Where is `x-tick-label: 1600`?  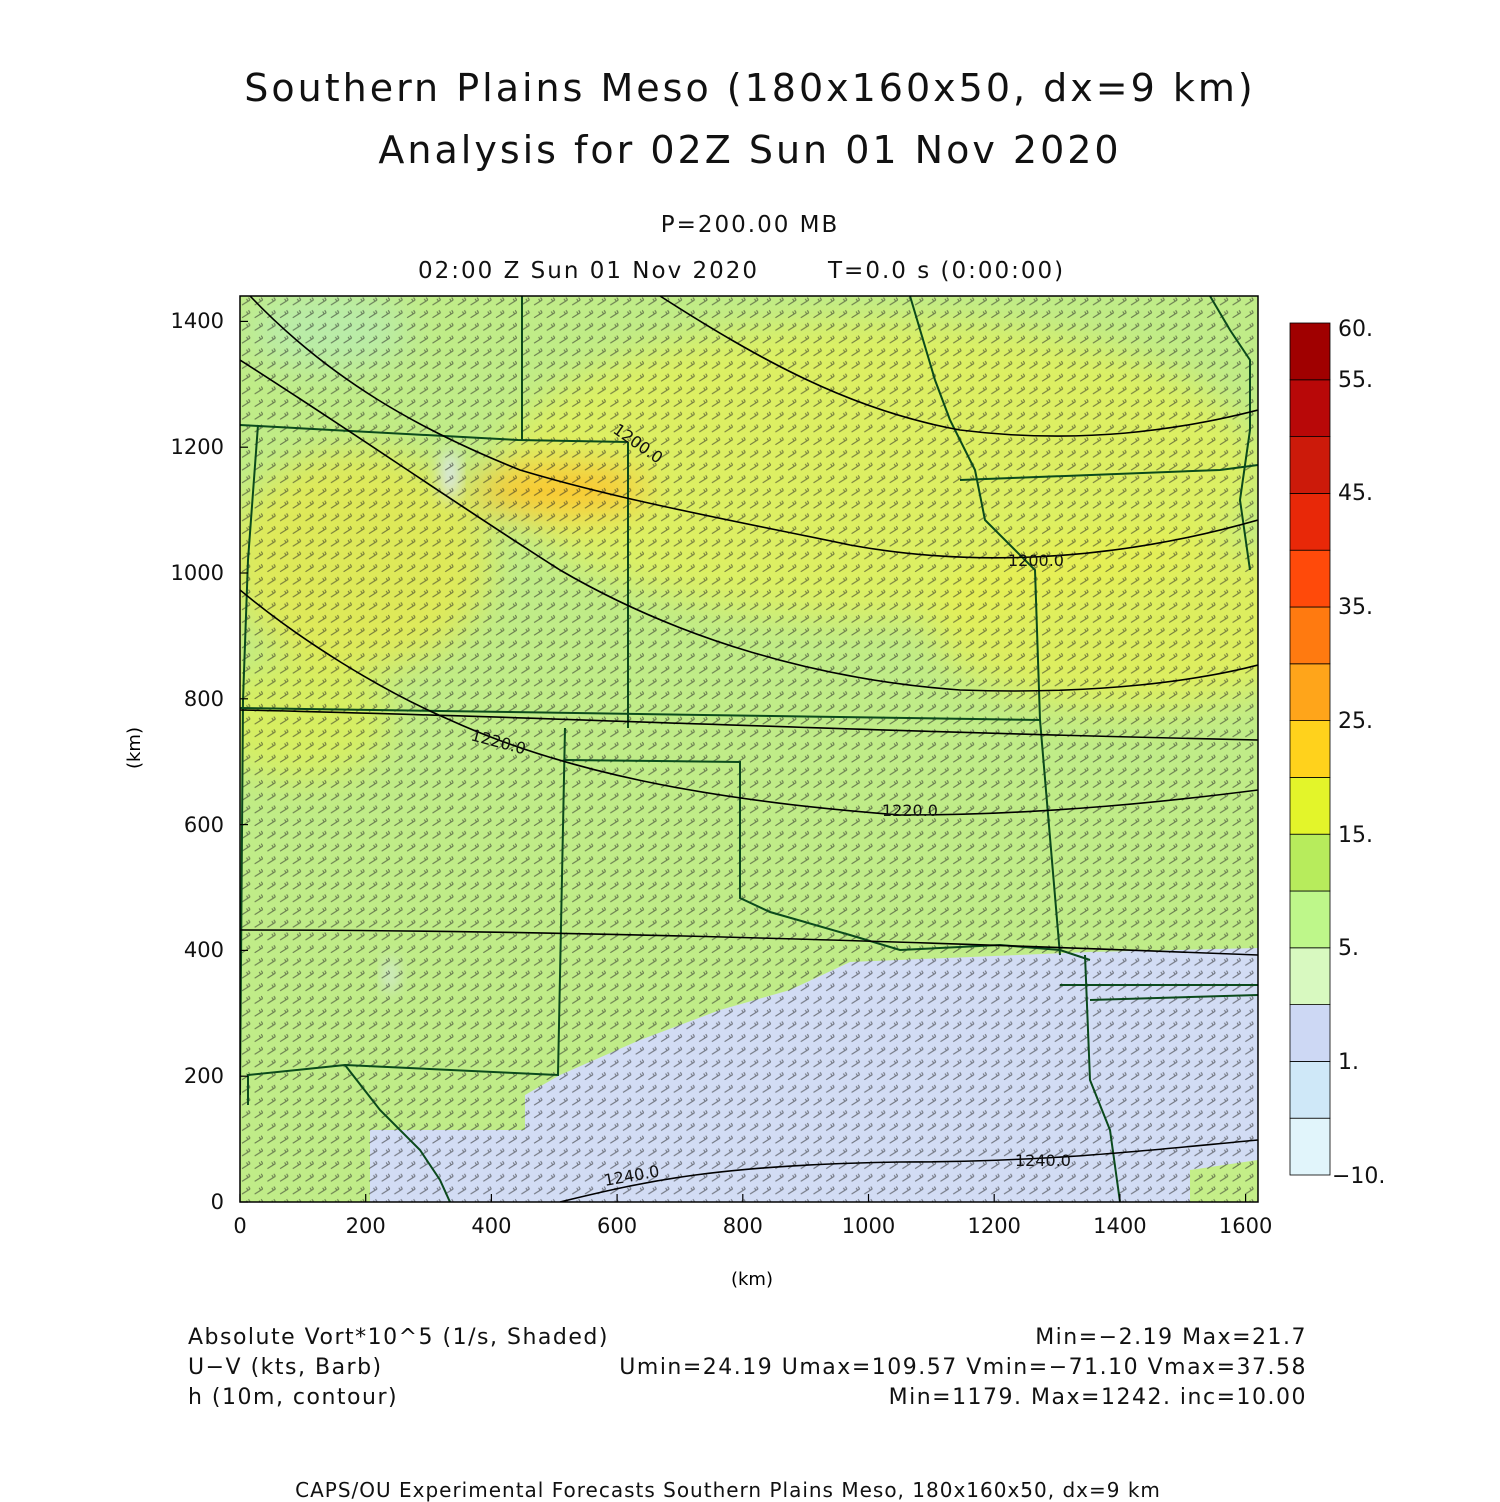 x-tick-label: 1600 is located at coordinates (1245, 1226).